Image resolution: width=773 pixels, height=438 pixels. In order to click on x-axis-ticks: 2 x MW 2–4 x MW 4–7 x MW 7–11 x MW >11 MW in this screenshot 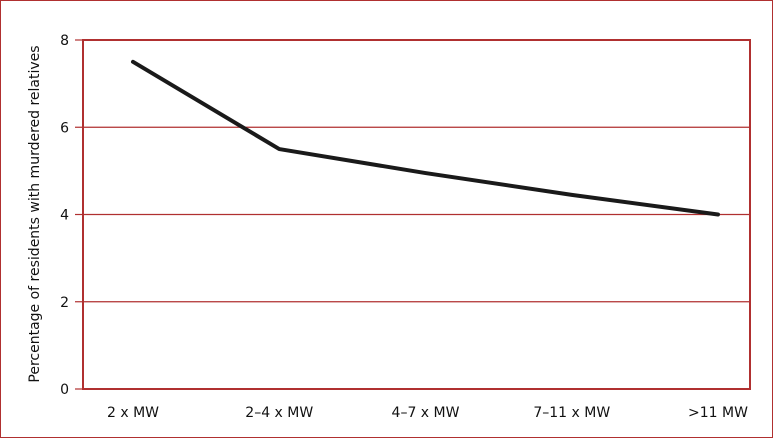, I will do `click(427, 413)`.